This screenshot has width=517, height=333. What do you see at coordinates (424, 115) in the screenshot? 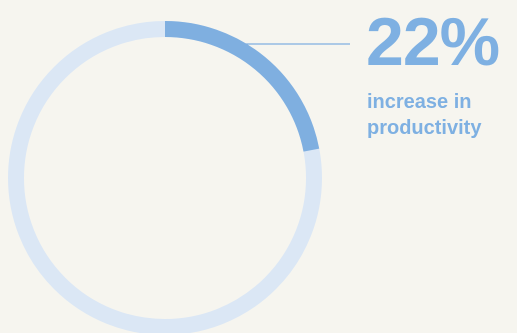
I see `stat-caption: increase in productivity` at bounding box center [424, 115].